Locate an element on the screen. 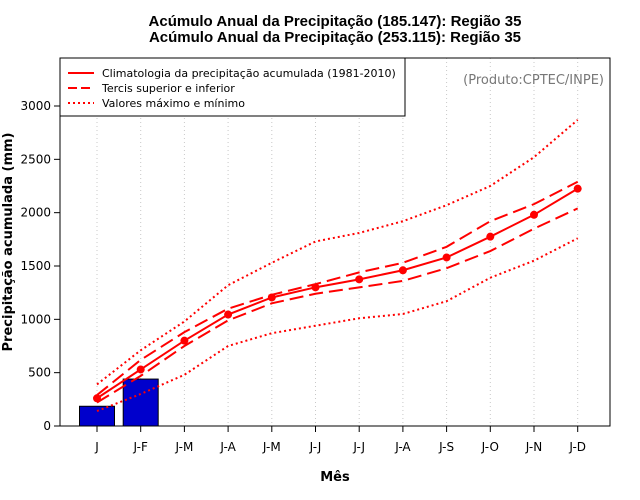 This screenshot has height=500, width=640. legend-box is located at coordinates (232, 87).